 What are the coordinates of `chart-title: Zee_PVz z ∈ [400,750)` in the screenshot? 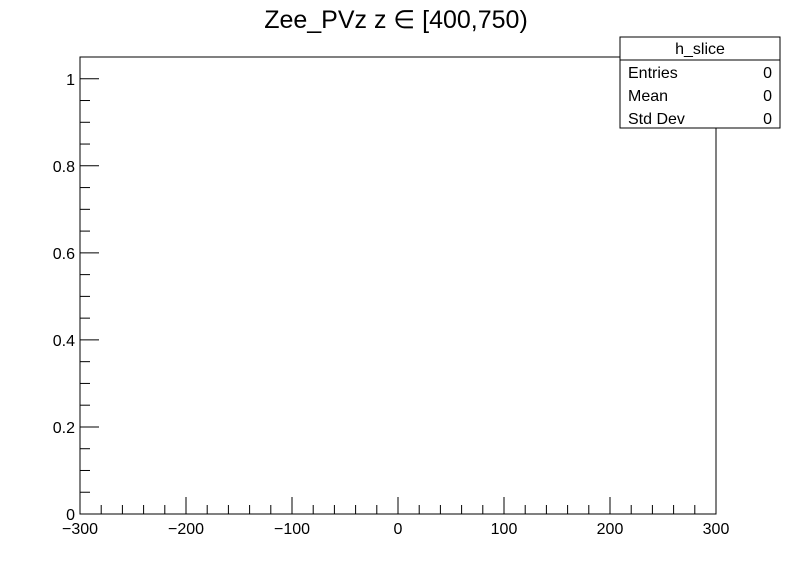 It's located at (396, 20).